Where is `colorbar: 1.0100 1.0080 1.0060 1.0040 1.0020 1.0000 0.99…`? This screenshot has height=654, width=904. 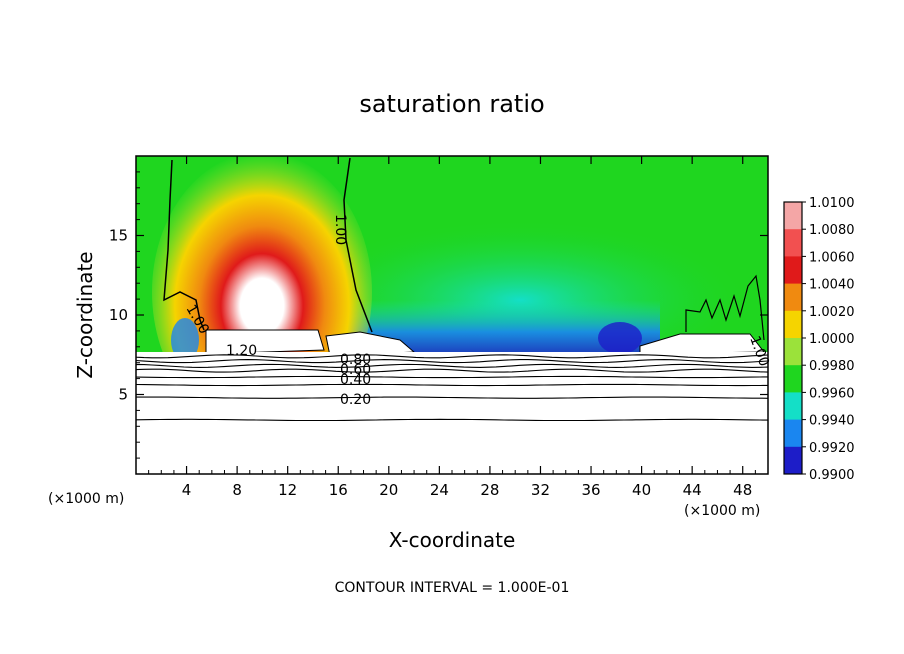
colorbar: 1.0100 1.0080 1.0060 1.0040 1.0020 1.0000 0.99… is located at coordinates (819, 339).